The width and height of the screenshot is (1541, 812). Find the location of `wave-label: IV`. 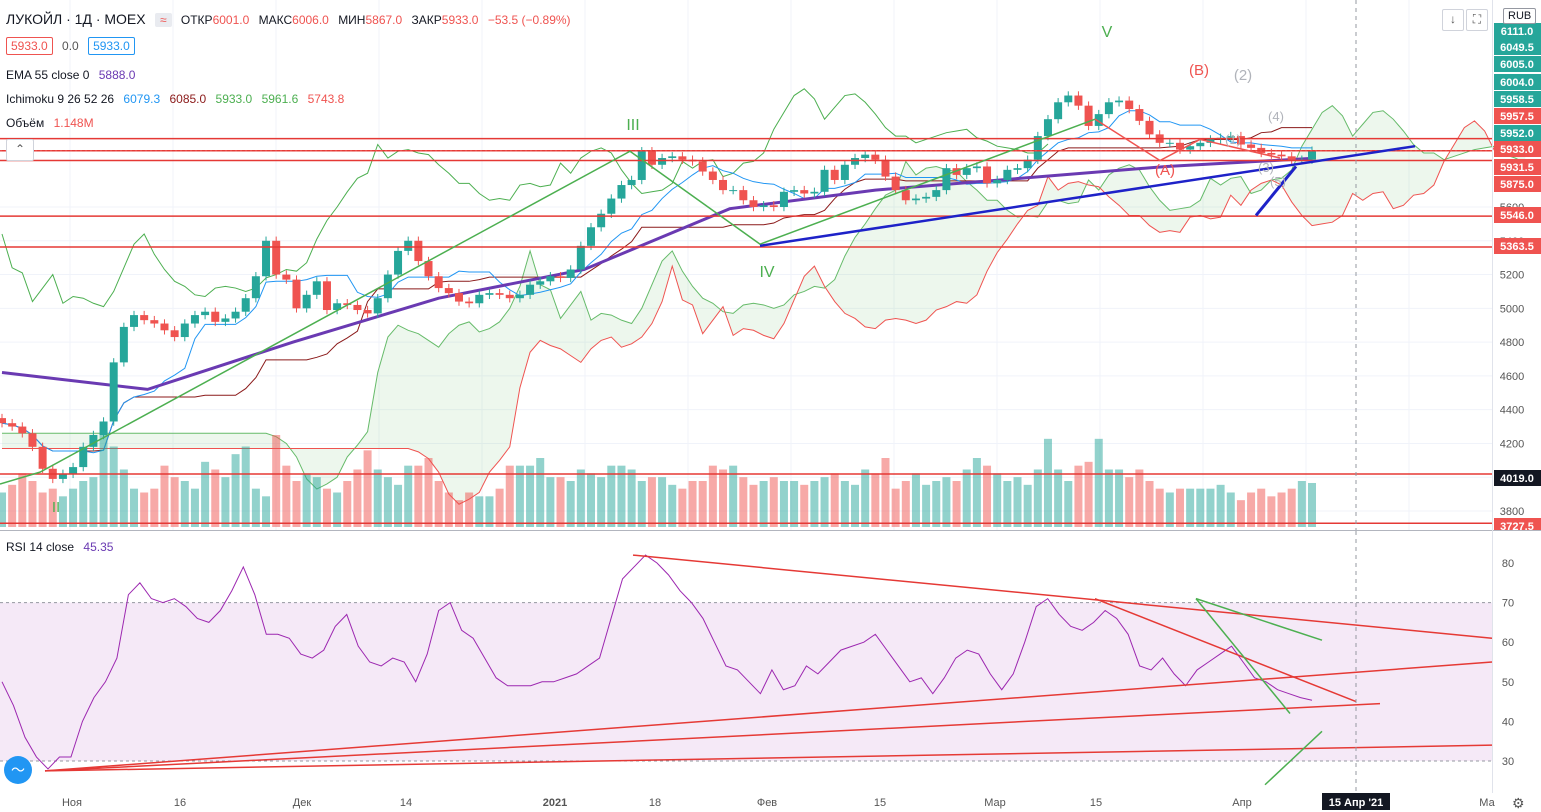

wave-label: IV is located at coordinates (766, 272).